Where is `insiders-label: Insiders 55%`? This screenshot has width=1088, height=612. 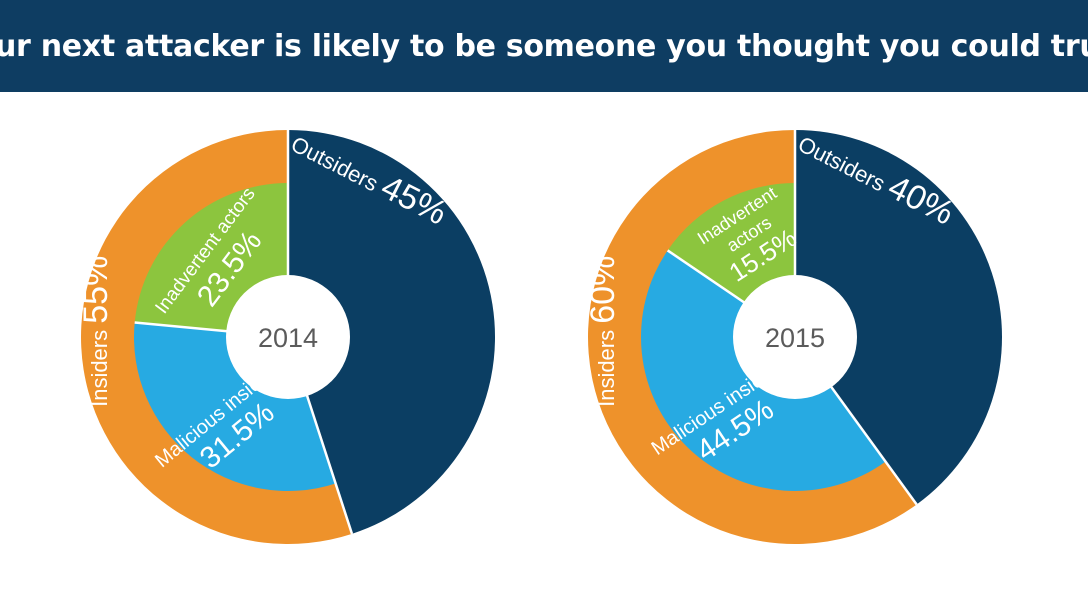
insiders-label: Insiders 55% is located at coordinates (96, 331).